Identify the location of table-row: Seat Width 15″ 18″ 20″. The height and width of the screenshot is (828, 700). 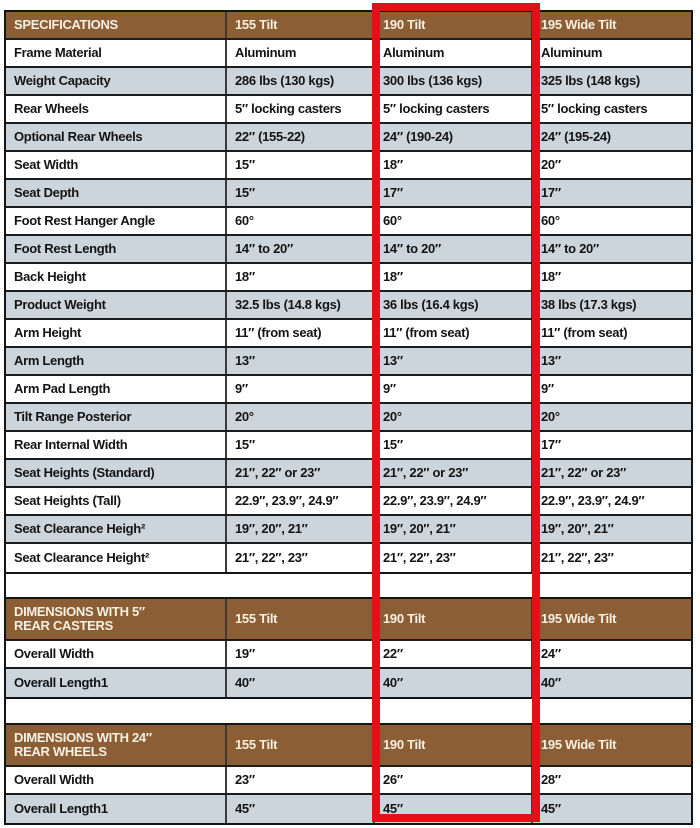
(348, 166).